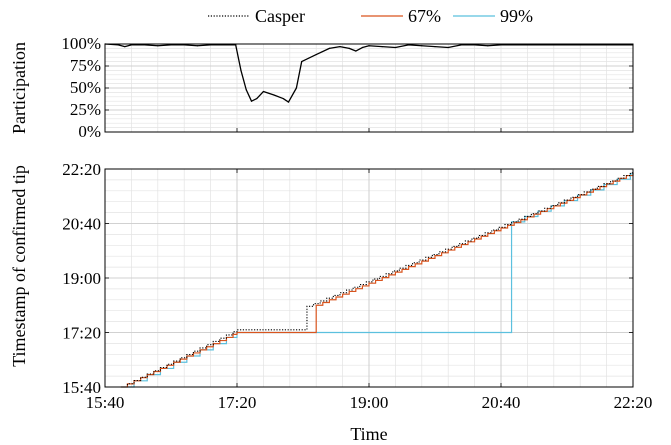 Image resolution: width=671 pixels, height=445 pixels. Describe the element at coordinates (85, 65) in the screenshot. I see `participation-ytick-3: 75%` at that location.